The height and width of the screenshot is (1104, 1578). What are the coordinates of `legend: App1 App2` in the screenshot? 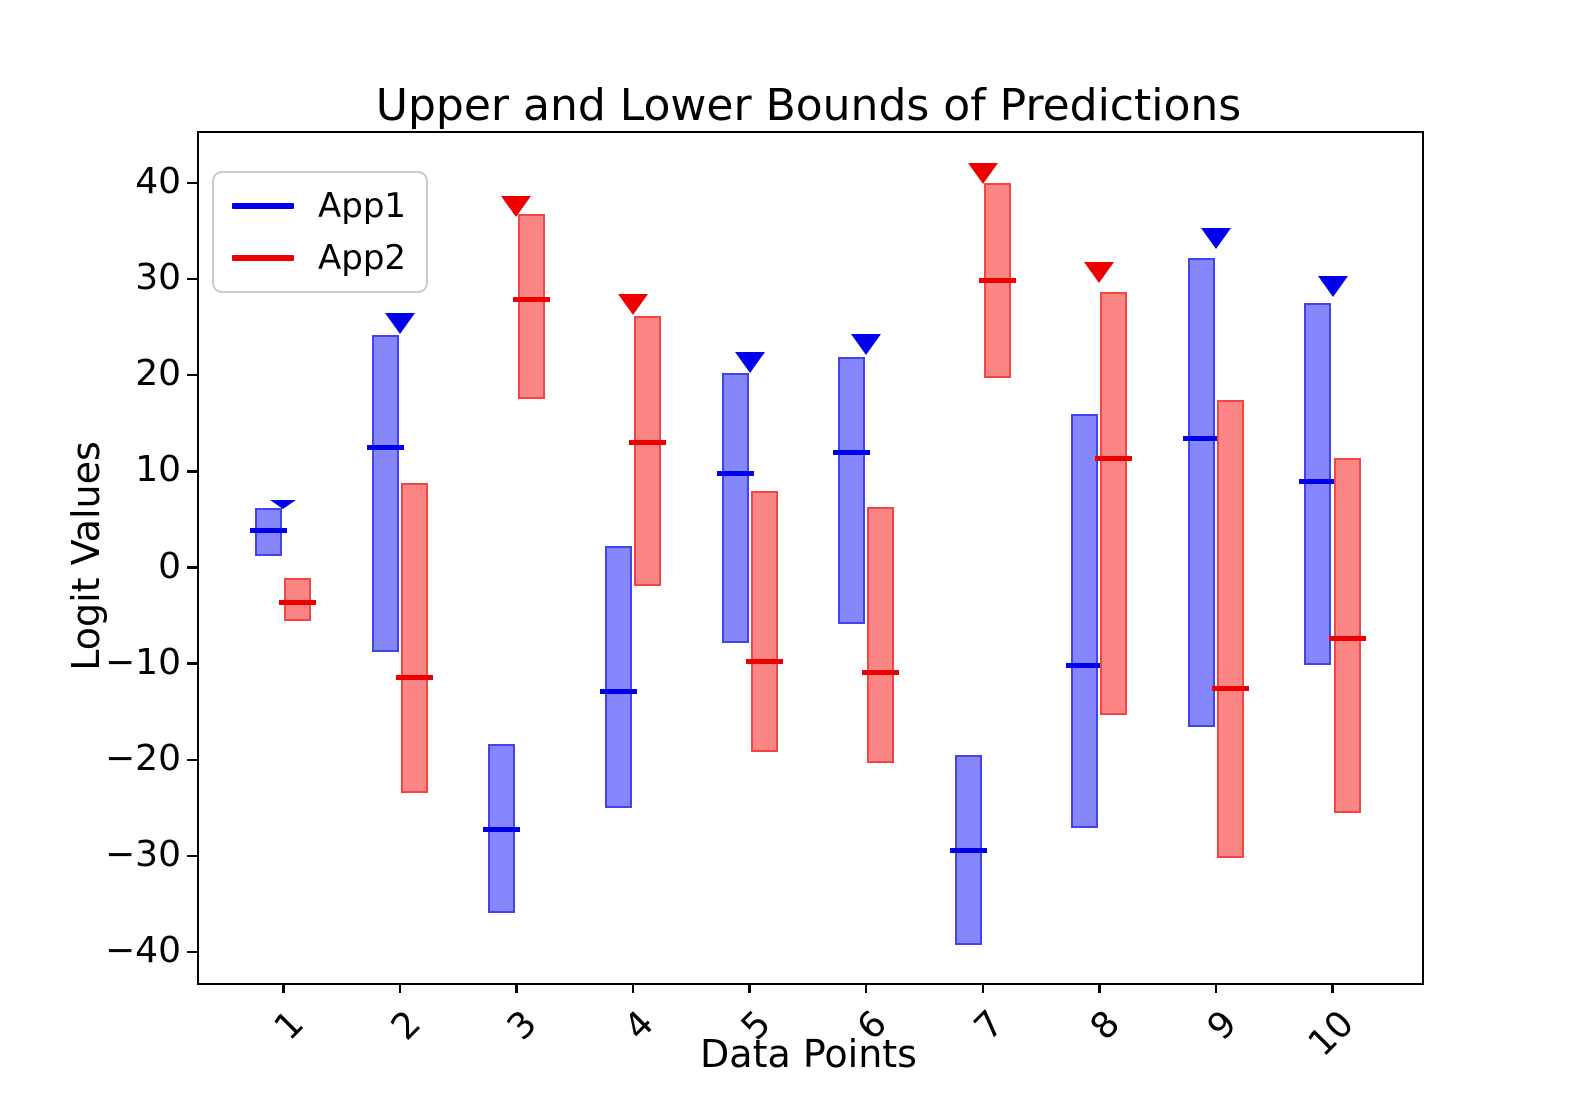 It's located at (320, 232).